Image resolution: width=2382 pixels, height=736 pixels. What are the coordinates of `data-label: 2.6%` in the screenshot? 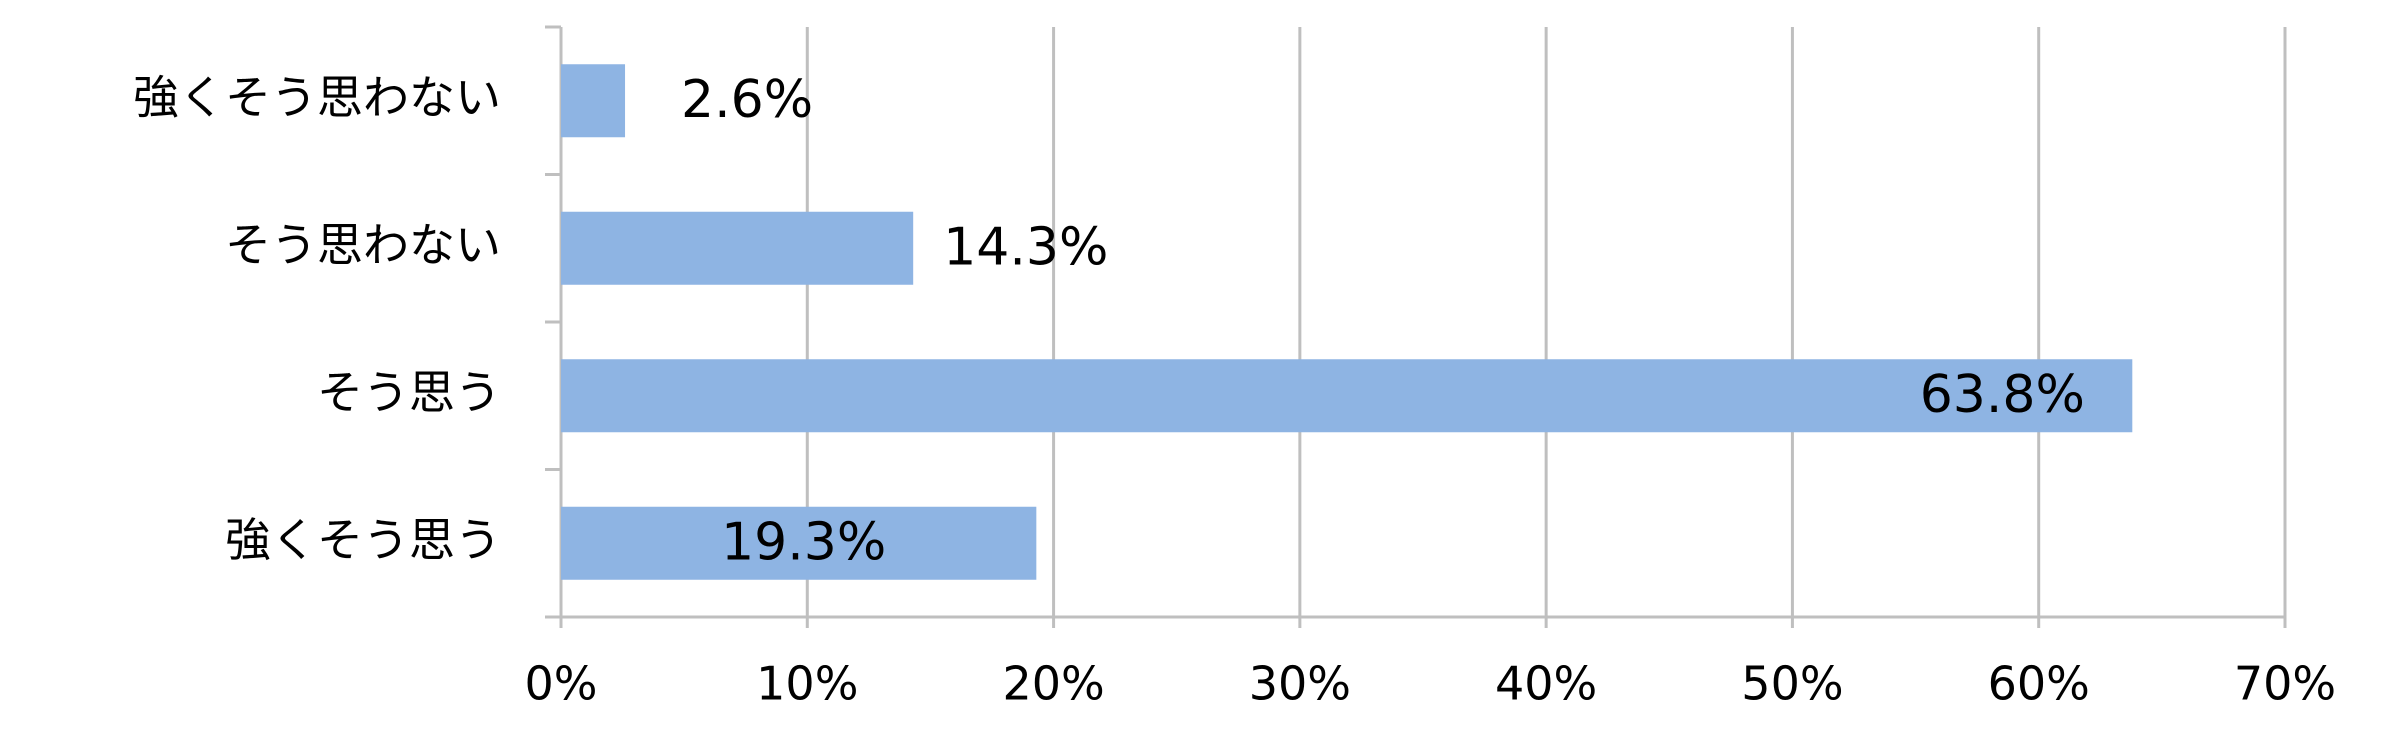 It's located at (747, 100).